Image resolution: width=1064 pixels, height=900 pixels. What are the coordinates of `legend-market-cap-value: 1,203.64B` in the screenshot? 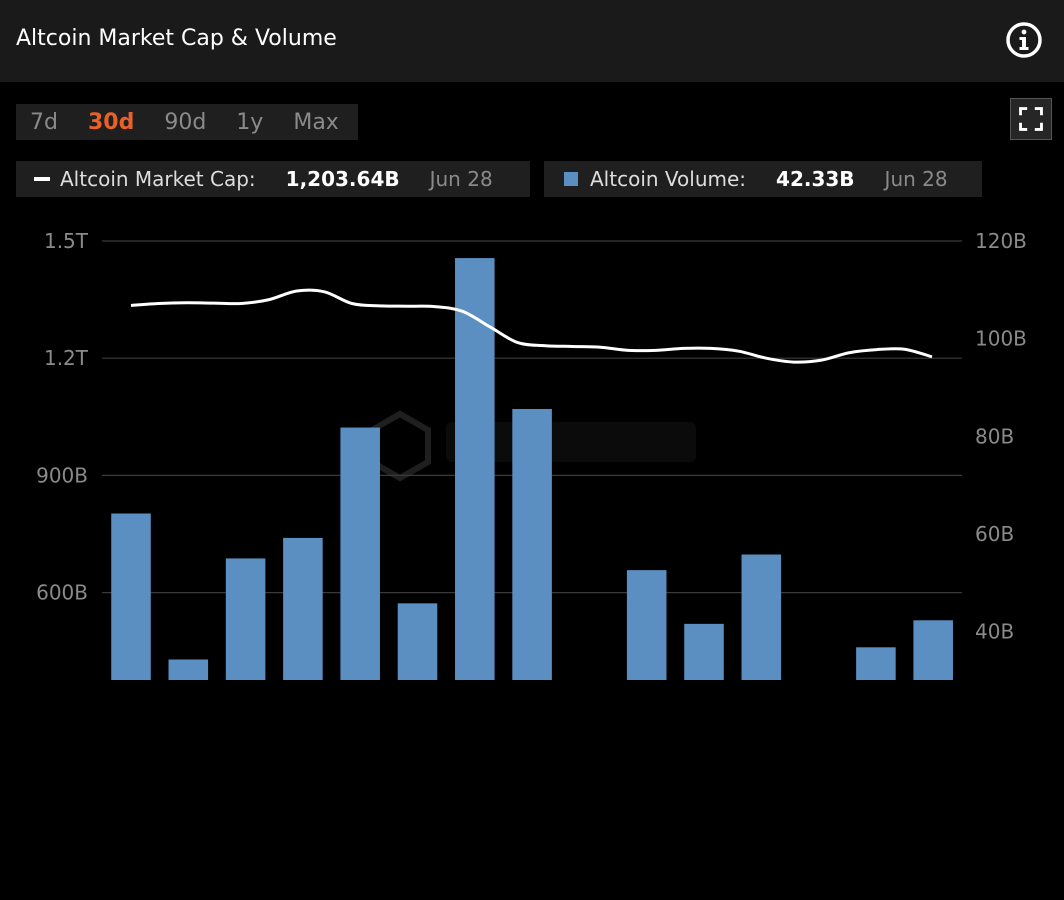 It's located at (342, 179).